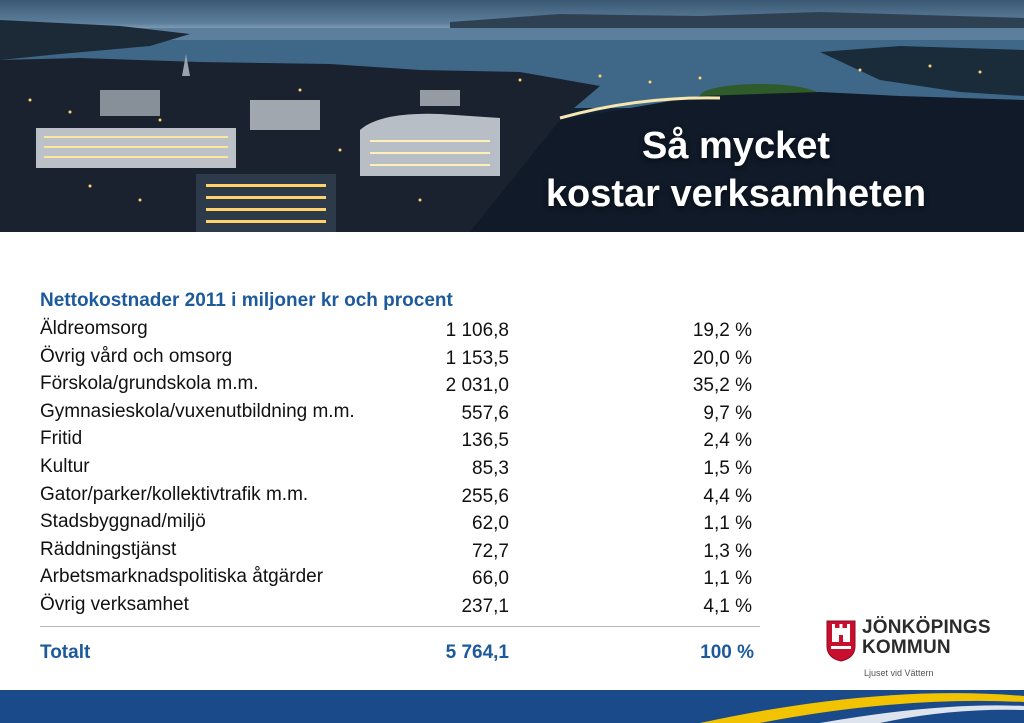  I want to click on logo-name: JÖNKÖPINGS KOMMUN, so click(926, 638).